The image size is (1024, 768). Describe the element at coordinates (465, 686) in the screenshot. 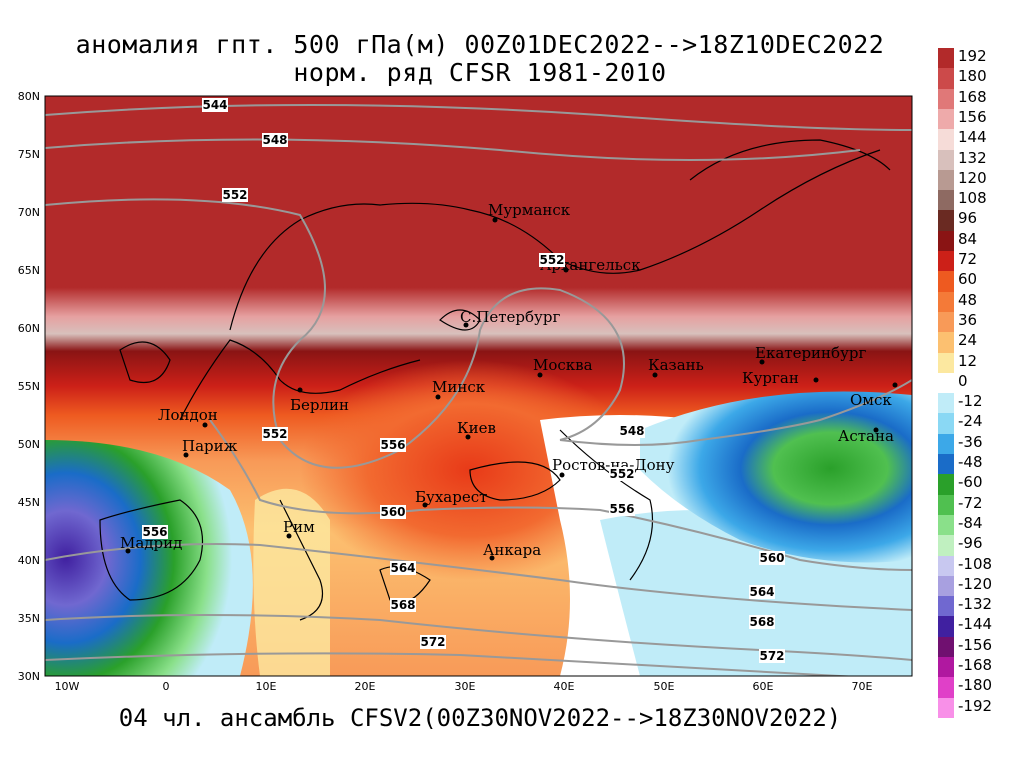

I see `lon-label: 30E` at that location.